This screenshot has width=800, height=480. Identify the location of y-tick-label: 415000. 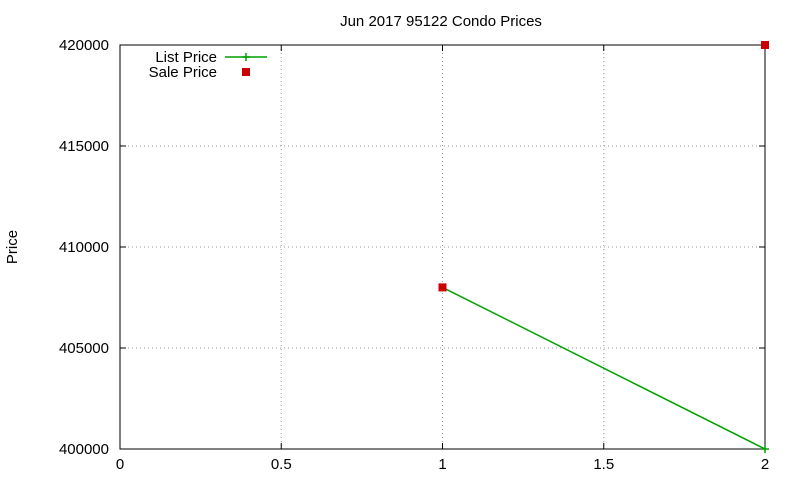
(84, 146).